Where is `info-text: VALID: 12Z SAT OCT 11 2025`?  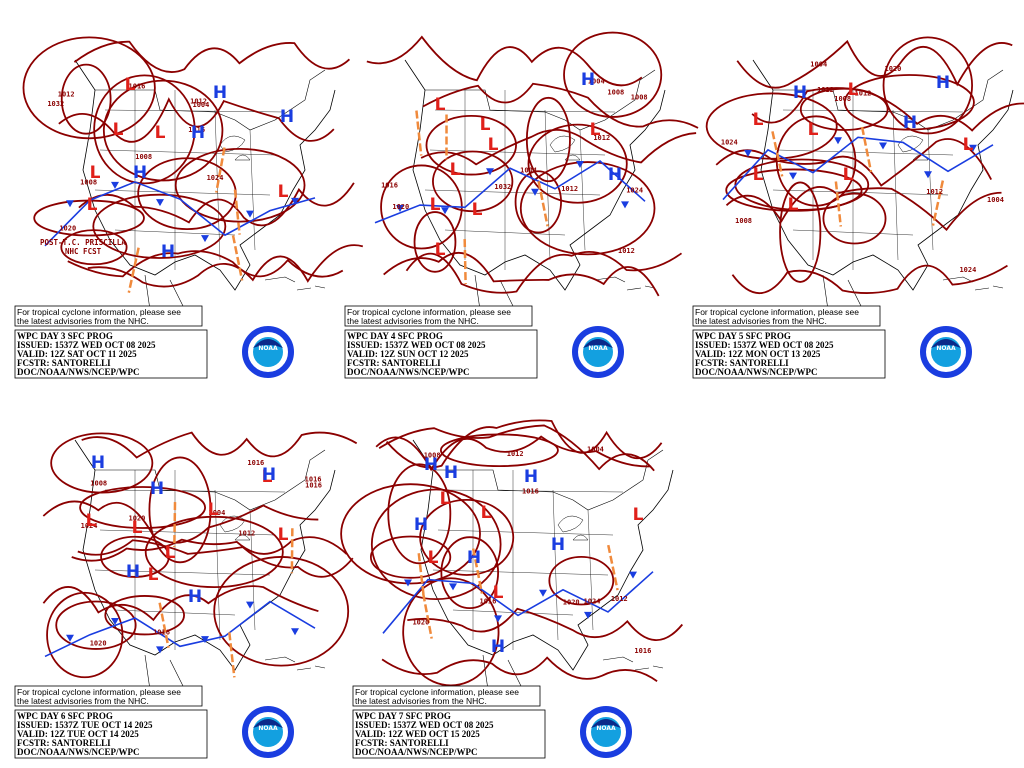
info-text: VALID: 12Z SAT OCT 11 2025 is located at coordinates (77, 354).